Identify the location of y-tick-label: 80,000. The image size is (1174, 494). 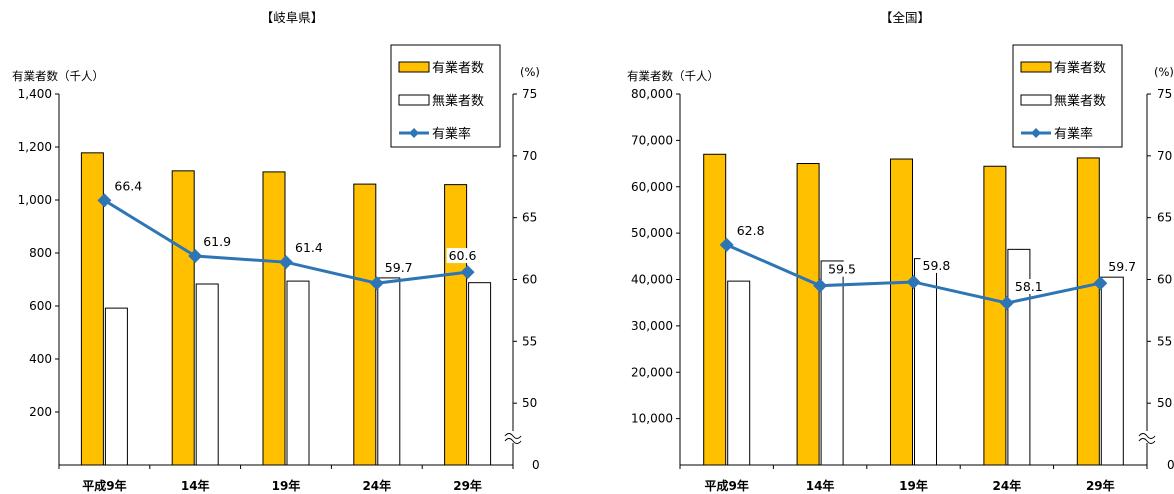
(652, 94).